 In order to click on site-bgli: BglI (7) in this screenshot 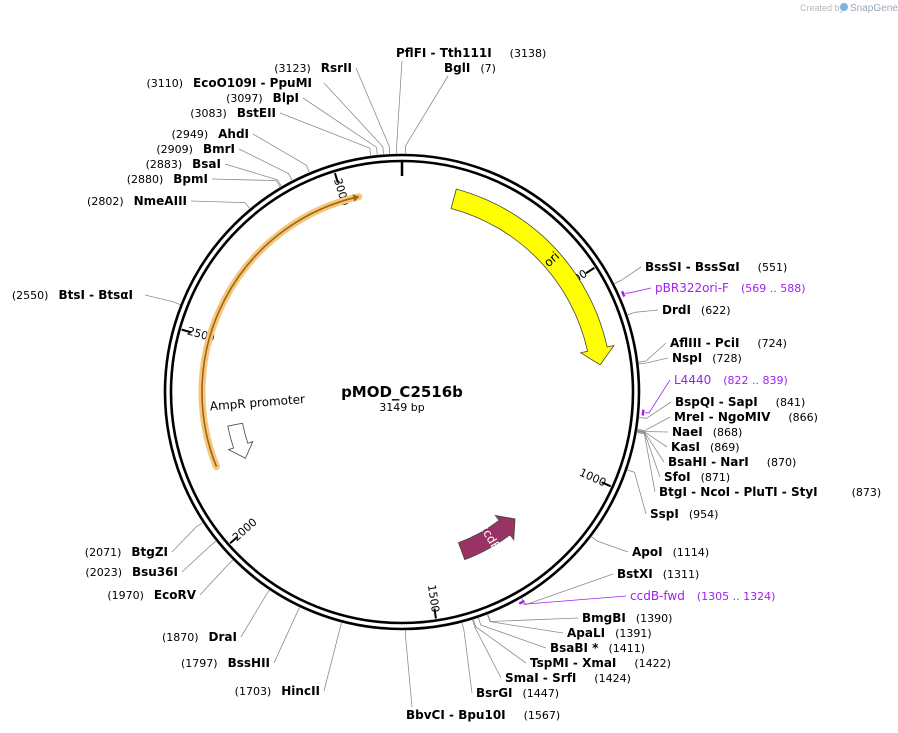, I will do `click(470, 68)`.